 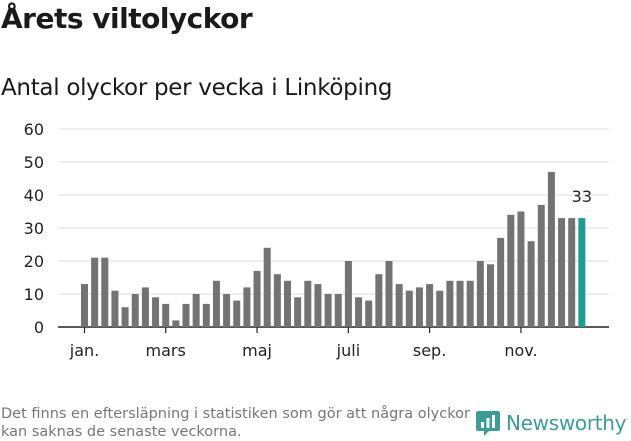 What do you see at coordinates (34, 162) in the screenshot?
I see `y-tick-label: 50` at bounding box center [34, 162].